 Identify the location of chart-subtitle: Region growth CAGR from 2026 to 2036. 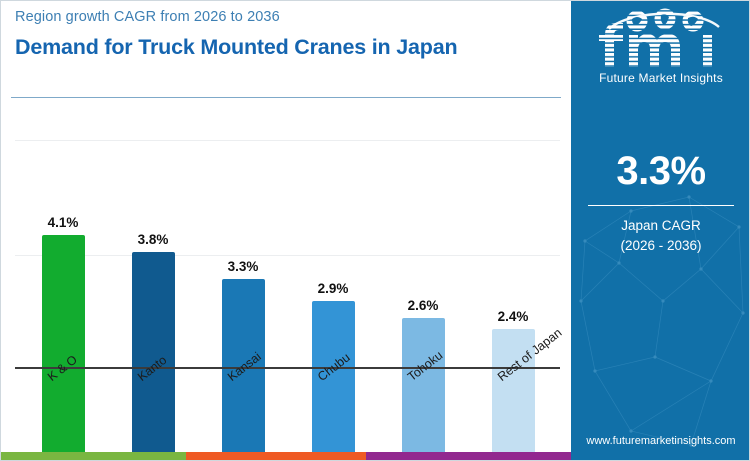
(147, 17).